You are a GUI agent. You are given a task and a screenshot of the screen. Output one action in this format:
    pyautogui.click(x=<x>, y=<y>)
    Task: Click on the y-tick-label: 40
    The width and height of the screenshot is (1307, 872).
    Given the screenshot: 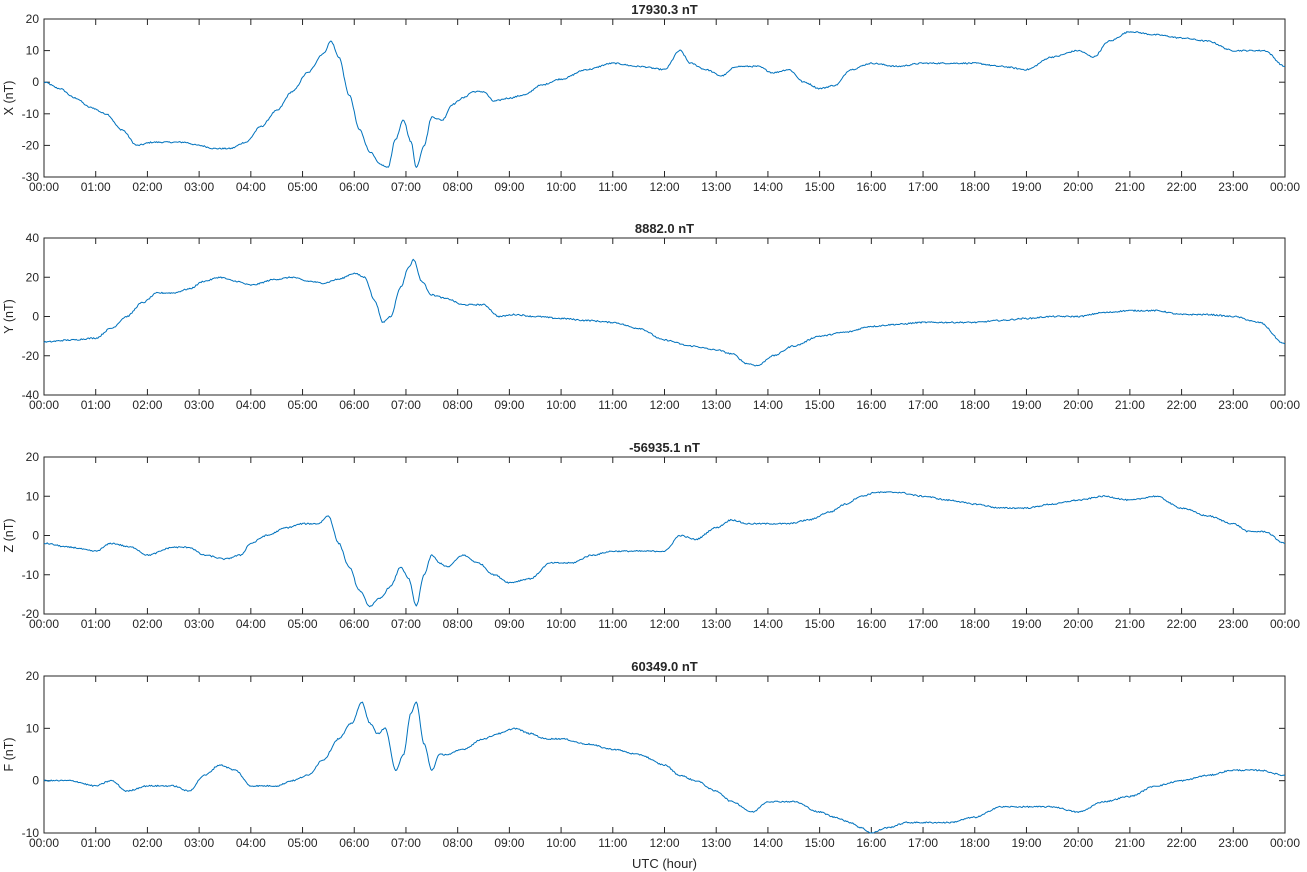 What is the action you would take?
    pyautogui.click(x=33, y=238)
    